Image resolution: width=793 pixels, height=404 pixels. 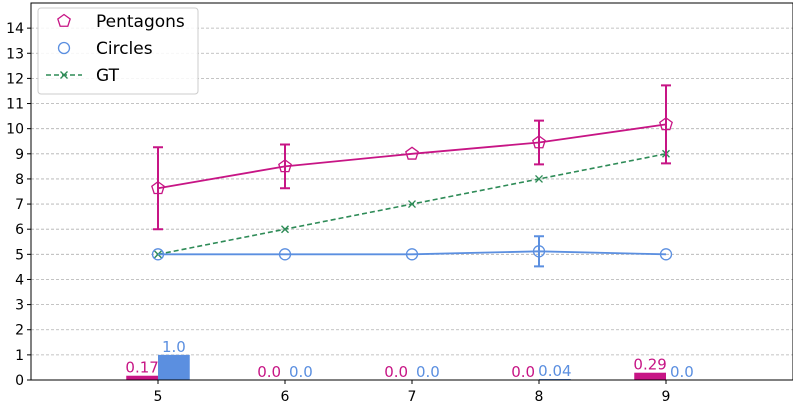 I want to click on bar-label-circles-5: 1.0, so click(x=174, y=347).